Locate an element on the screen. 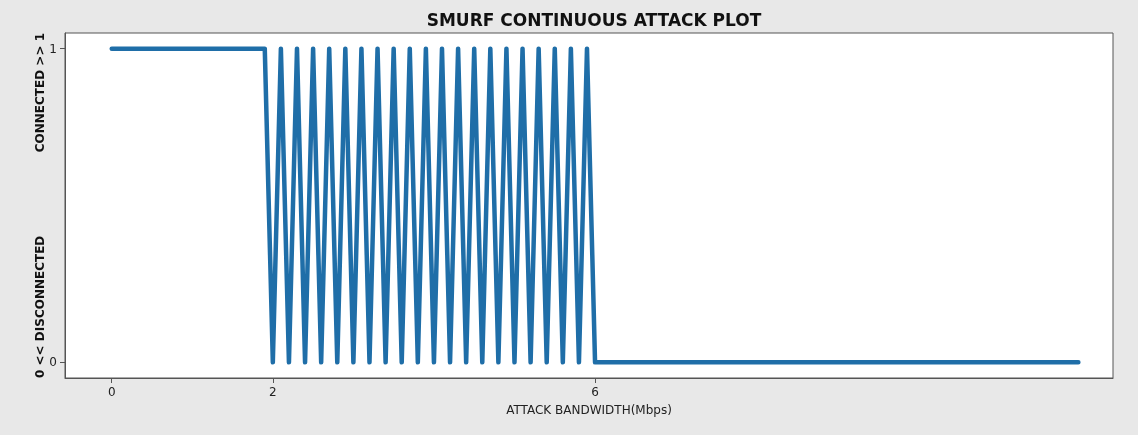  chart-title: SMURF CONTINUOUS ATTACK PLOT is located at coordinates (594, 19).